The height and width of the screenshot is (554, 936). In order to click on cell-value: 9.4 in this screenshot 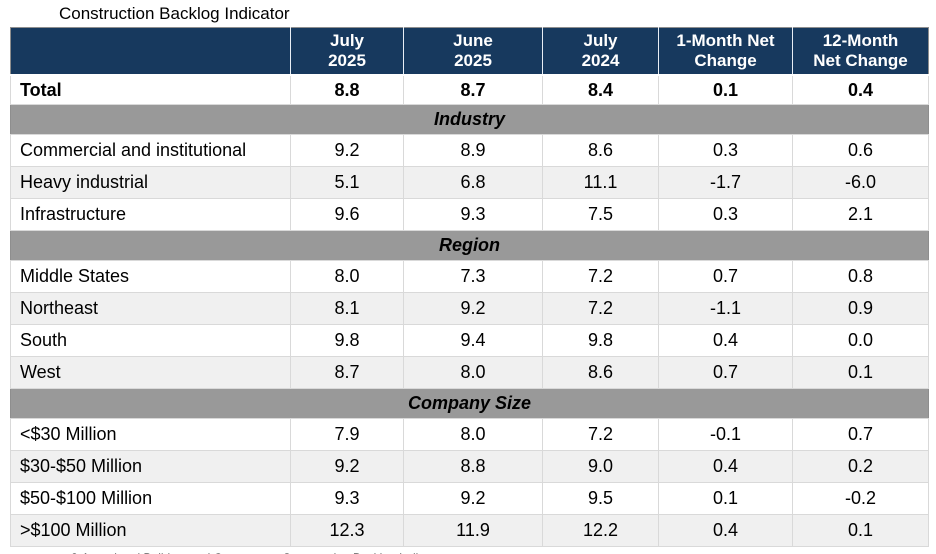, I will do `click(473, 340)`.